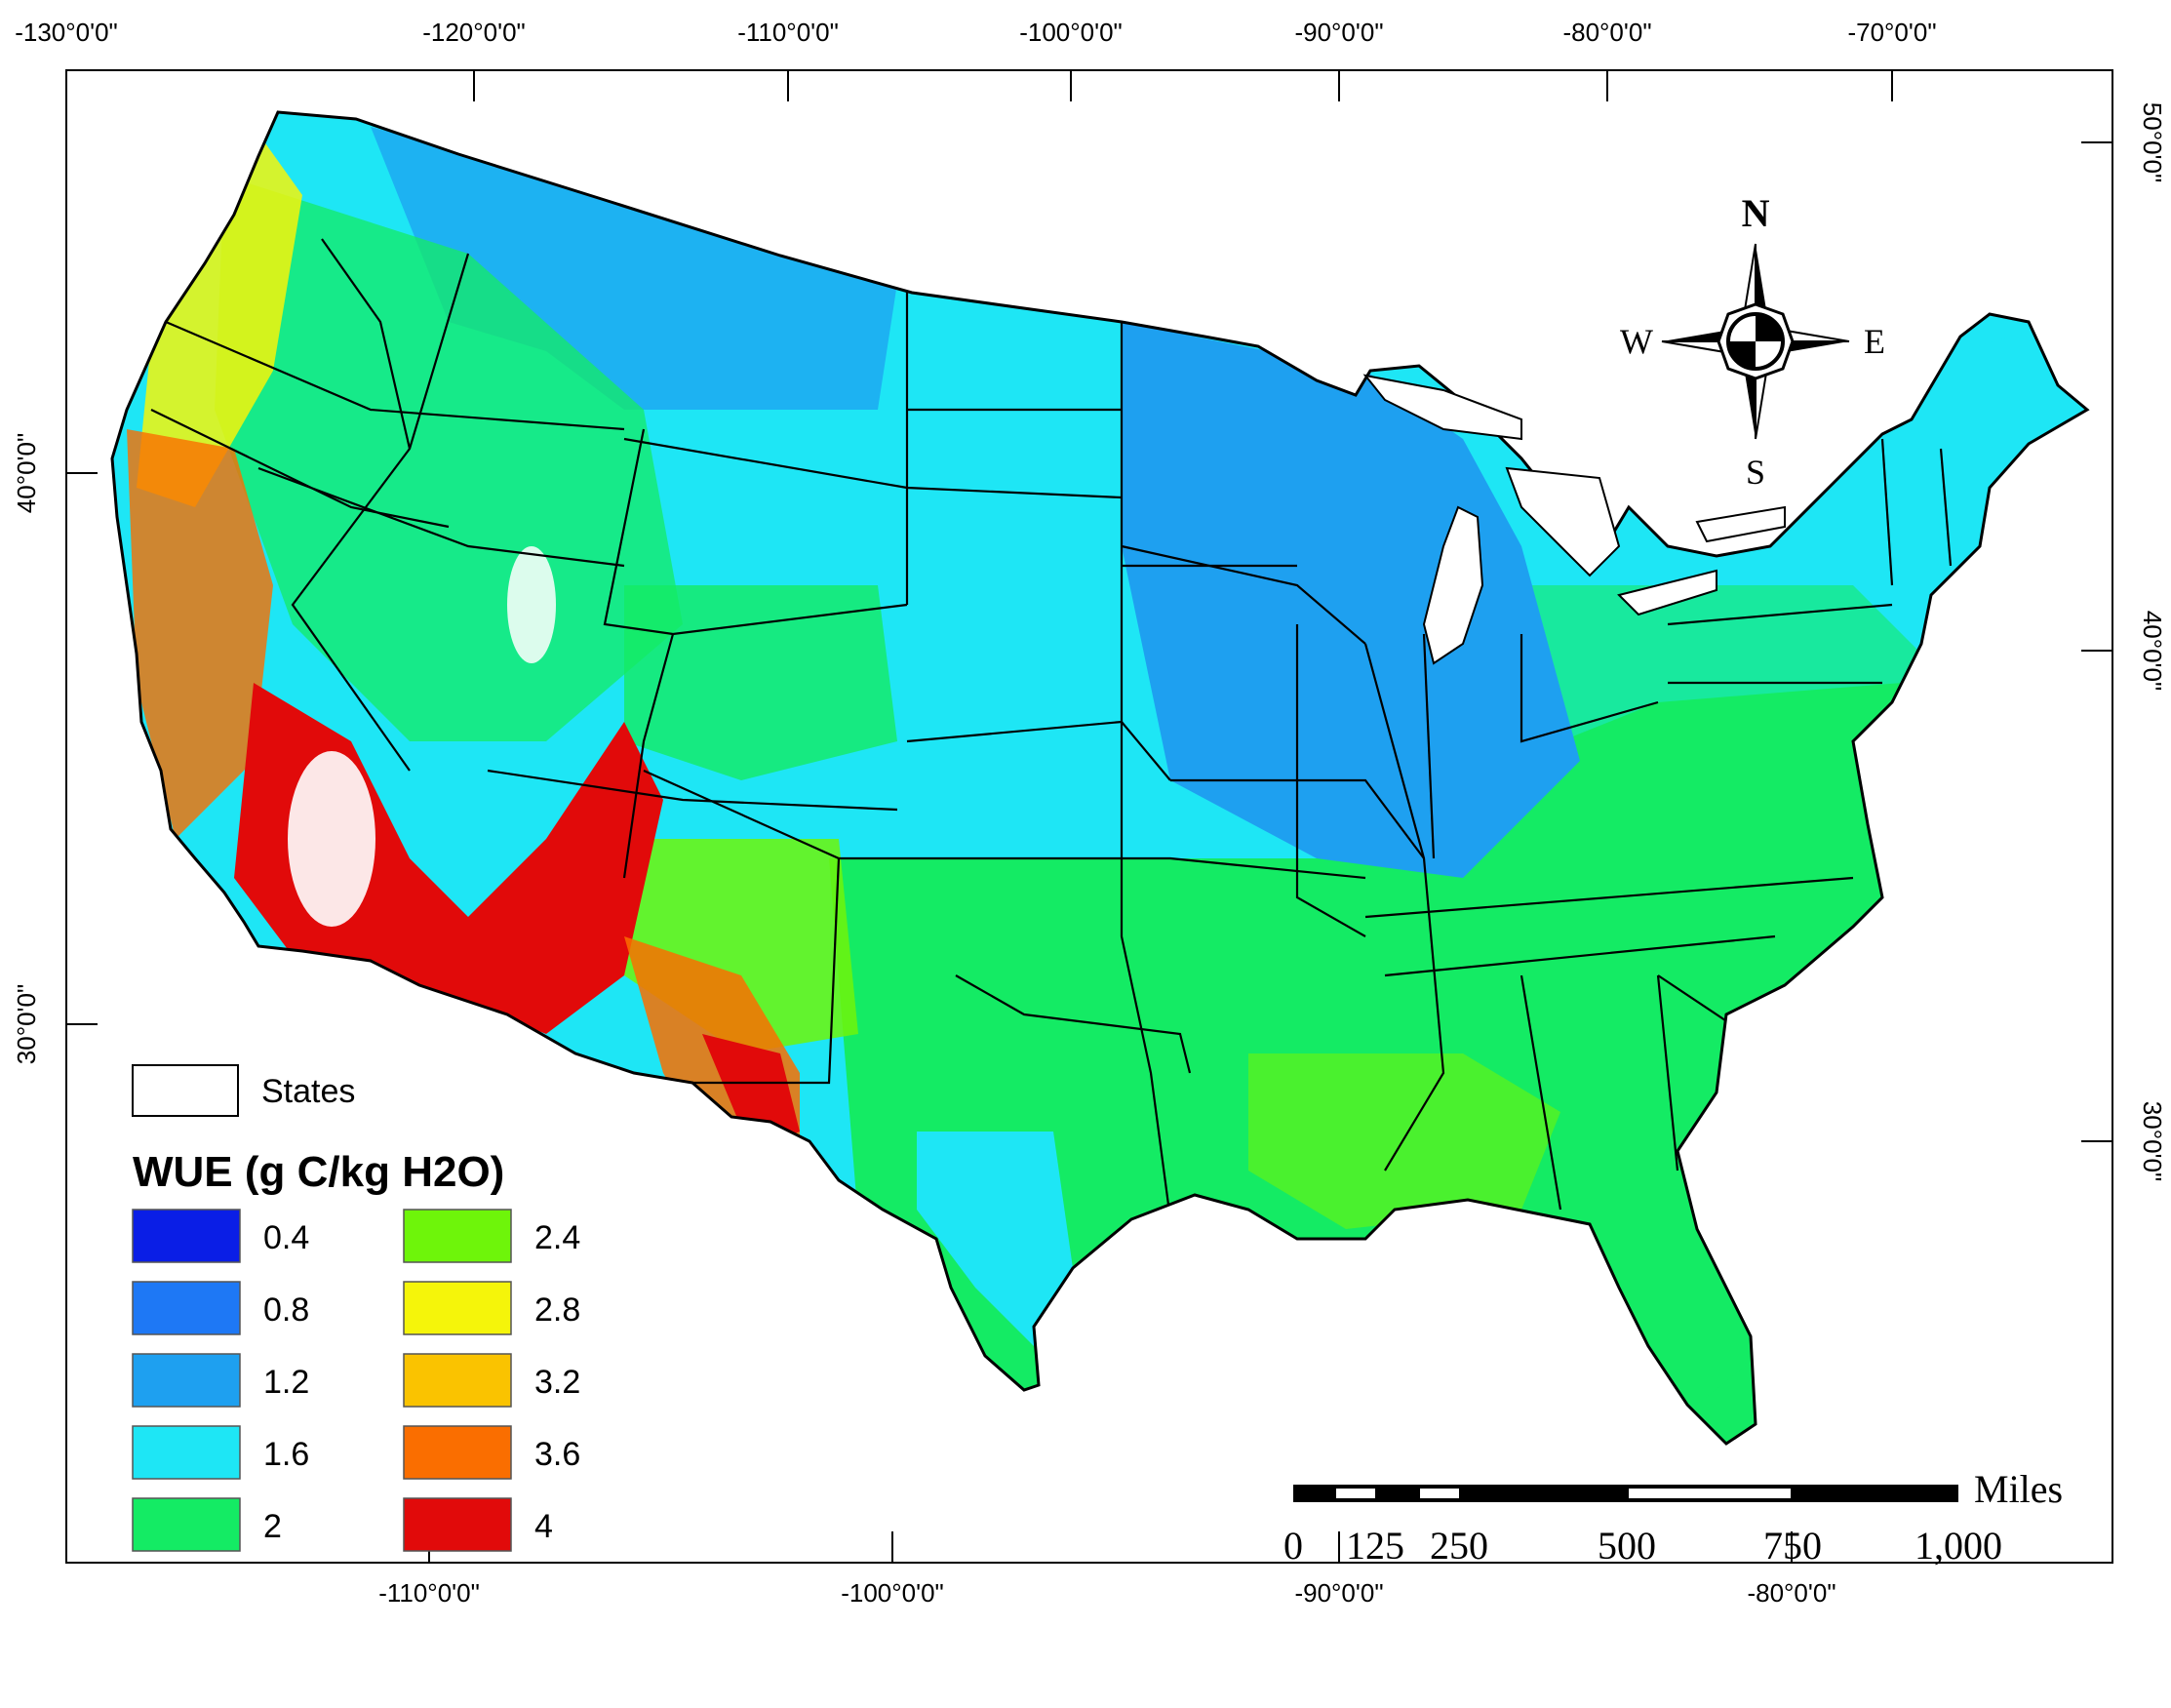  Describe the element at coordinates (1627, 1546) in the screenshot. I see `scale-tick-label: 500` at that location.